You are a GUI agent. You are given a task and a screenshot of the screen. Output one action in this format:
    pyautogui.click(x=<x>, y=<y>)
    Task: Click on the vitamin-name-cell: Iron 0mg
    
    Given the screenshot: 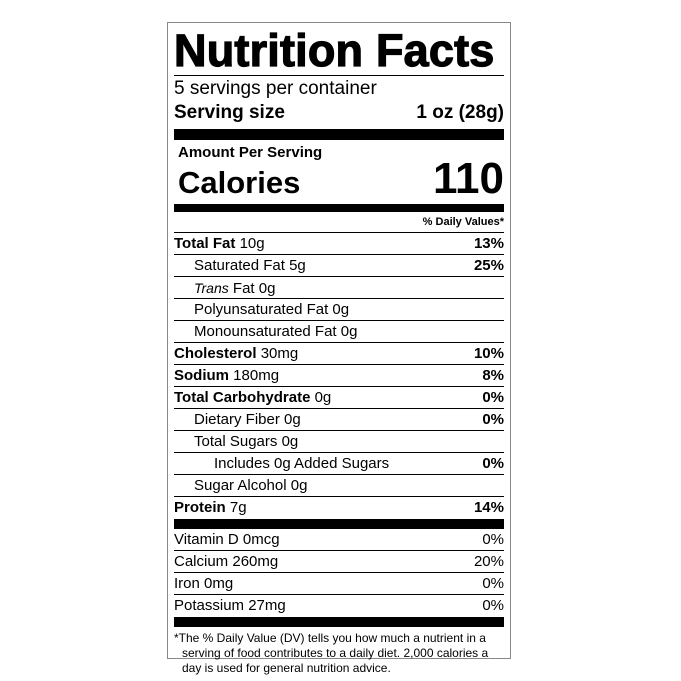 What is the action you would take?
    pyautogui.click(x=203, y=583)
    